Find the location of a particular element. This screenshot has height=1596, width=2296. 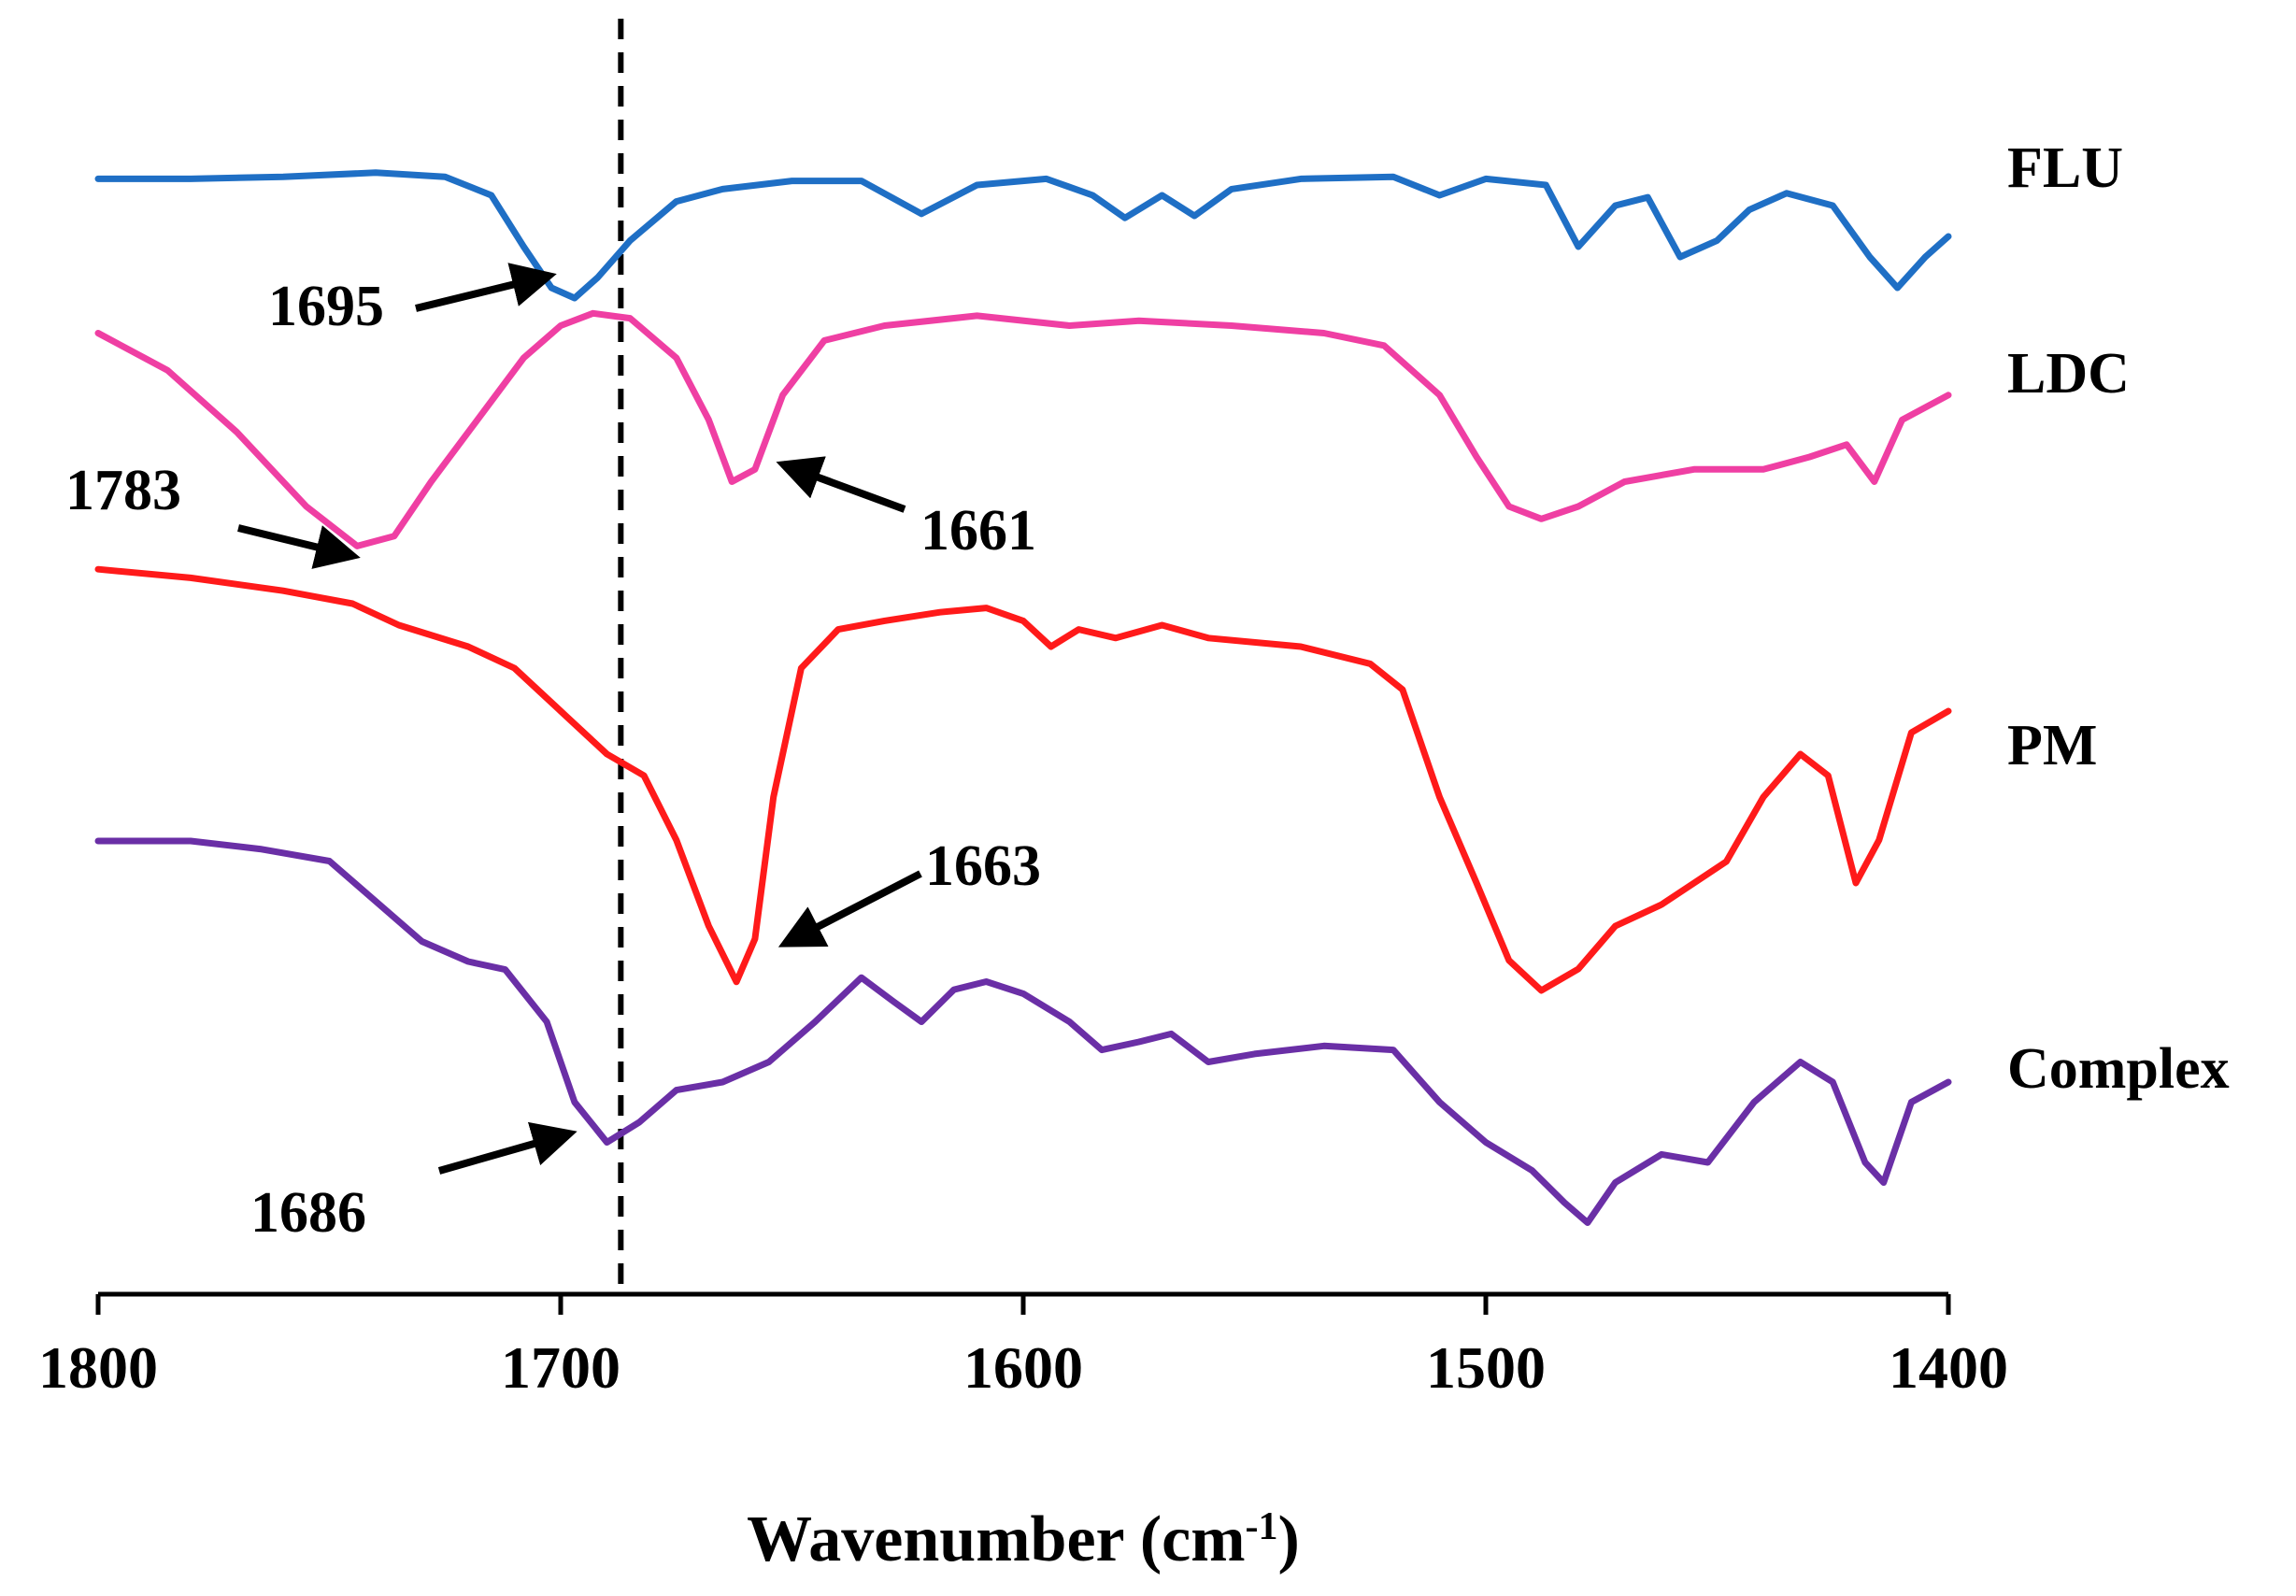

x-axis-title-sup: -1 is located at coordinates (1262, 1526).